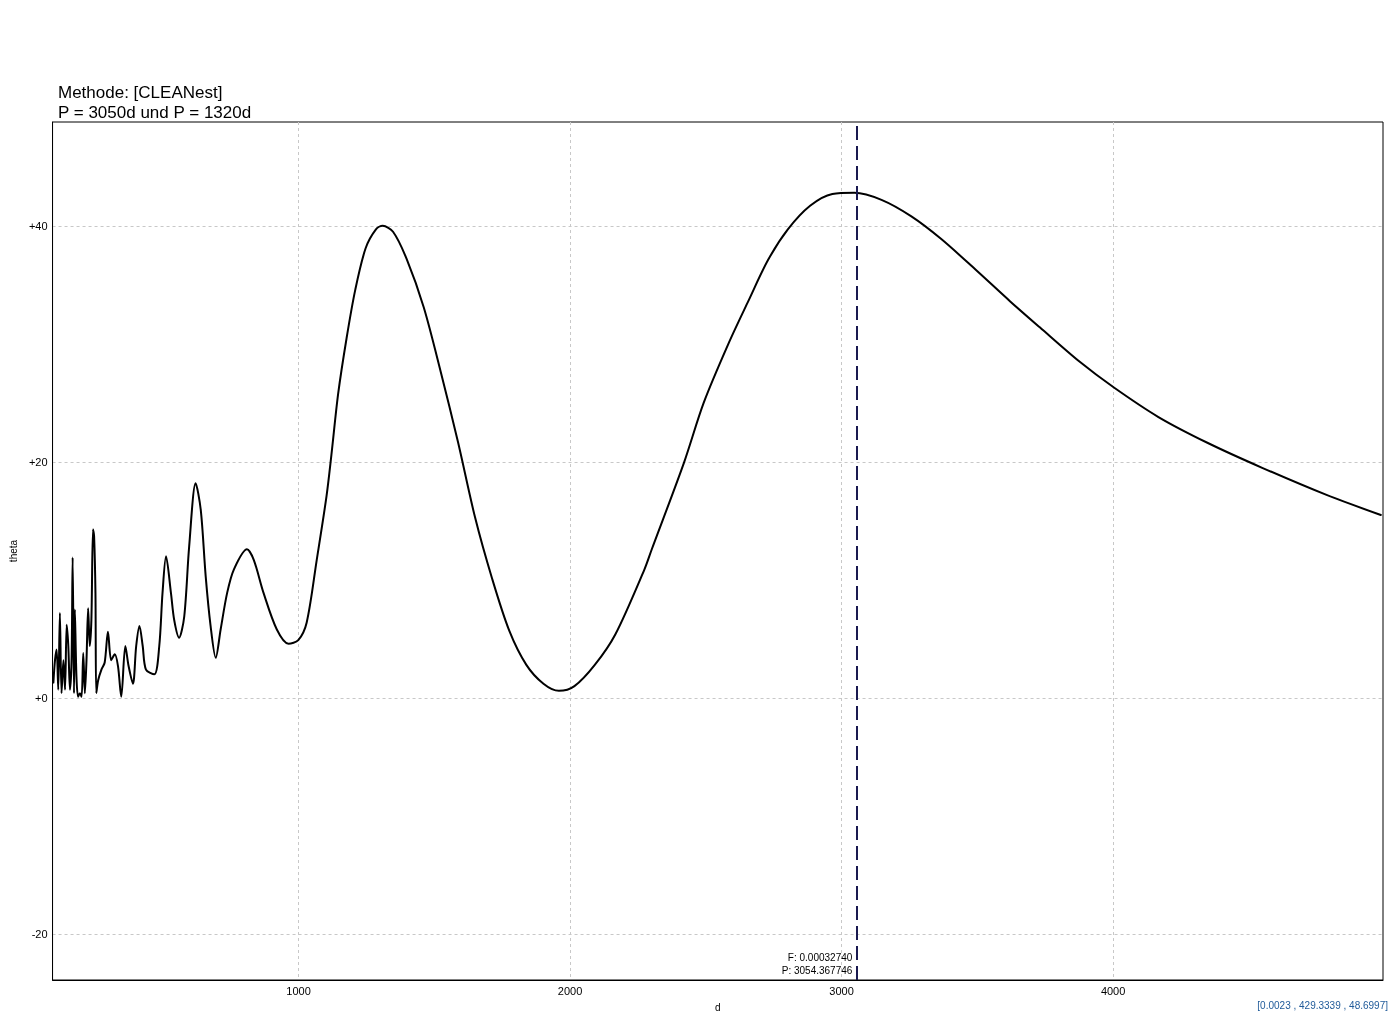 The width and height of the screenshot is (1400, 1020). Describe the element at coordinates (13, 551) in the screenshot. I see `y-axis-title: theta` at that location.